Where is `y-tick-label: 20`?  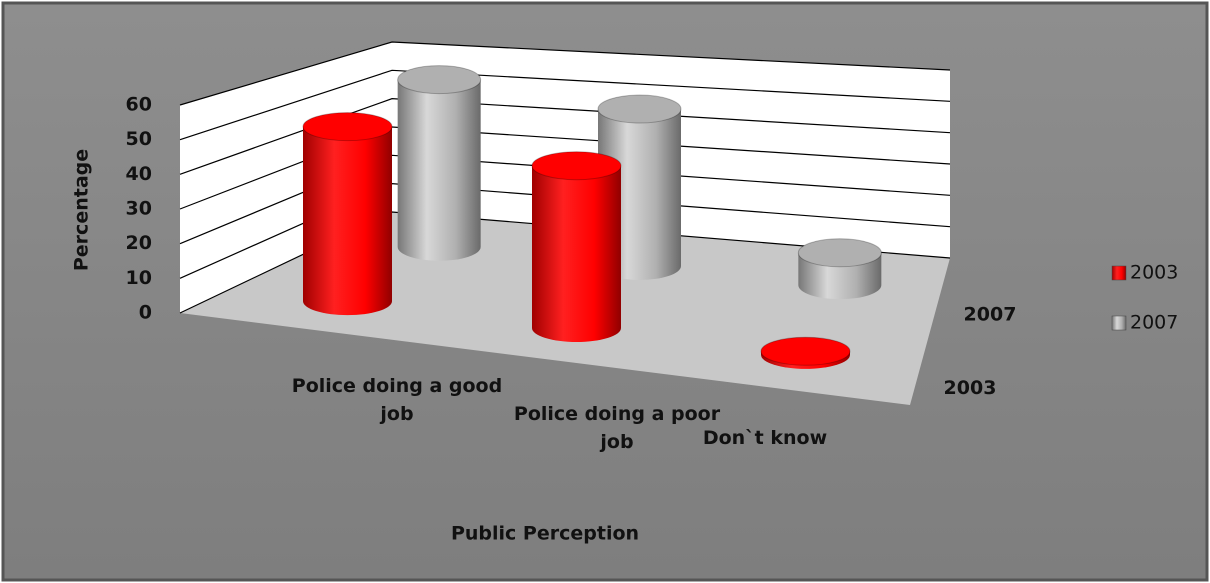 y-tick-label: 20 is located at coordinates (139, 243).